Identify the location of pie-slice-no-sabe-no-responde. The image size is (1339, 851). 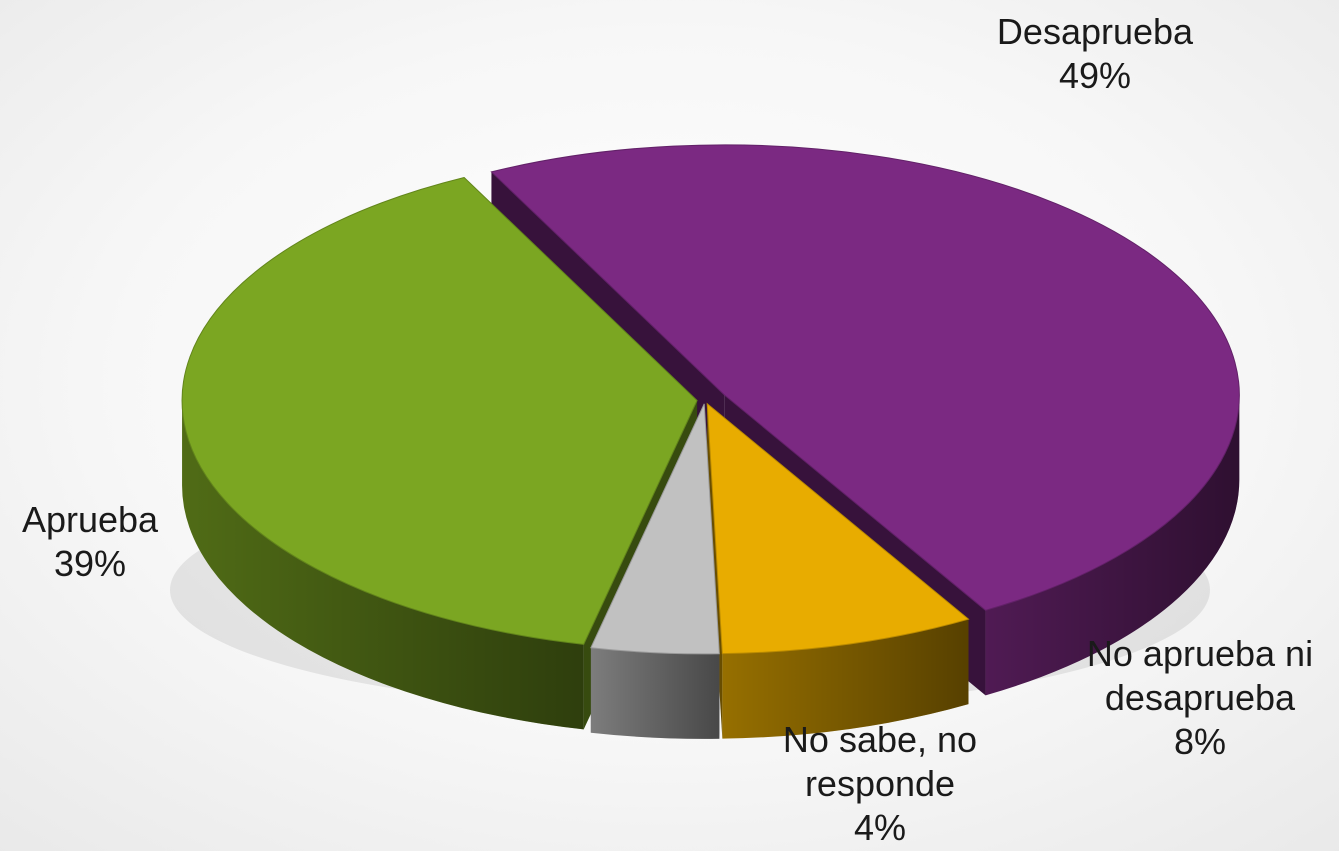
(655, 529).